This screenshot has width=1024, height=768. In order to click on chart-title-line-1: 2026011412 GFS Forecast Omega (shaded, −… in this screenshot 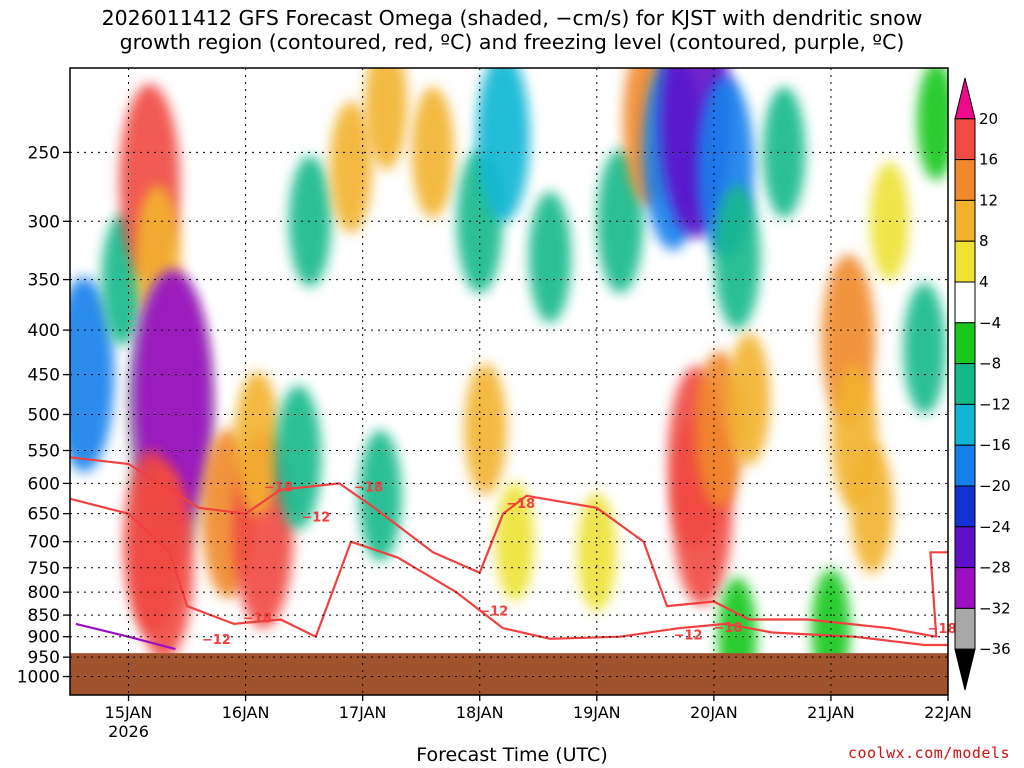, I will do `click(512, 18)`.